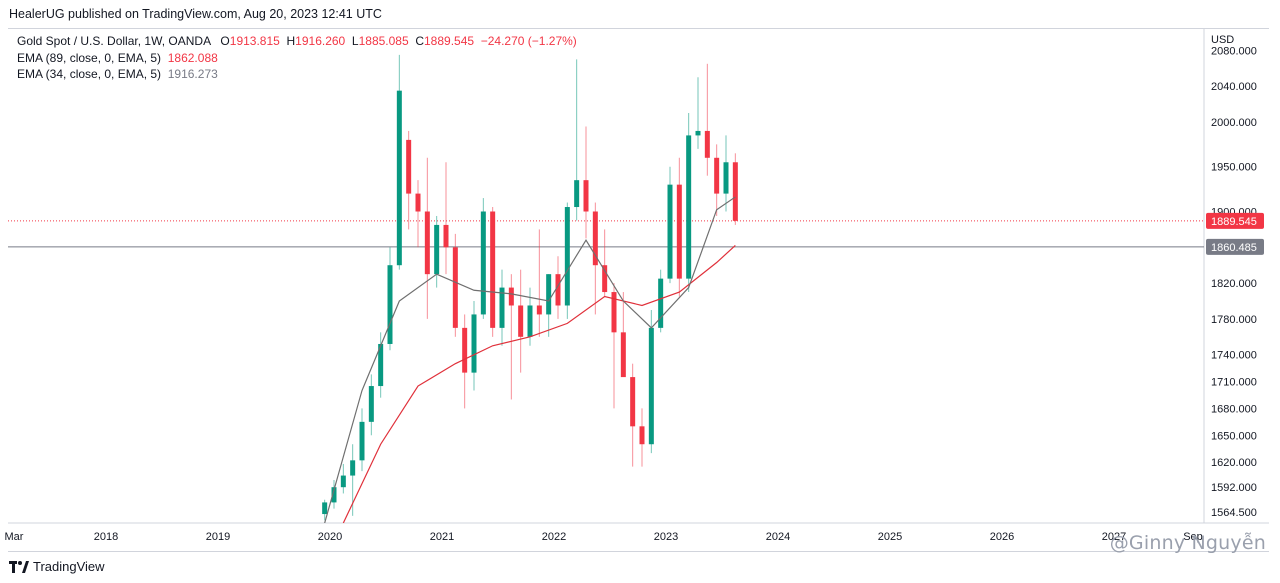  I want to click on horizontal-level-tag-box, so click(1235, 246).